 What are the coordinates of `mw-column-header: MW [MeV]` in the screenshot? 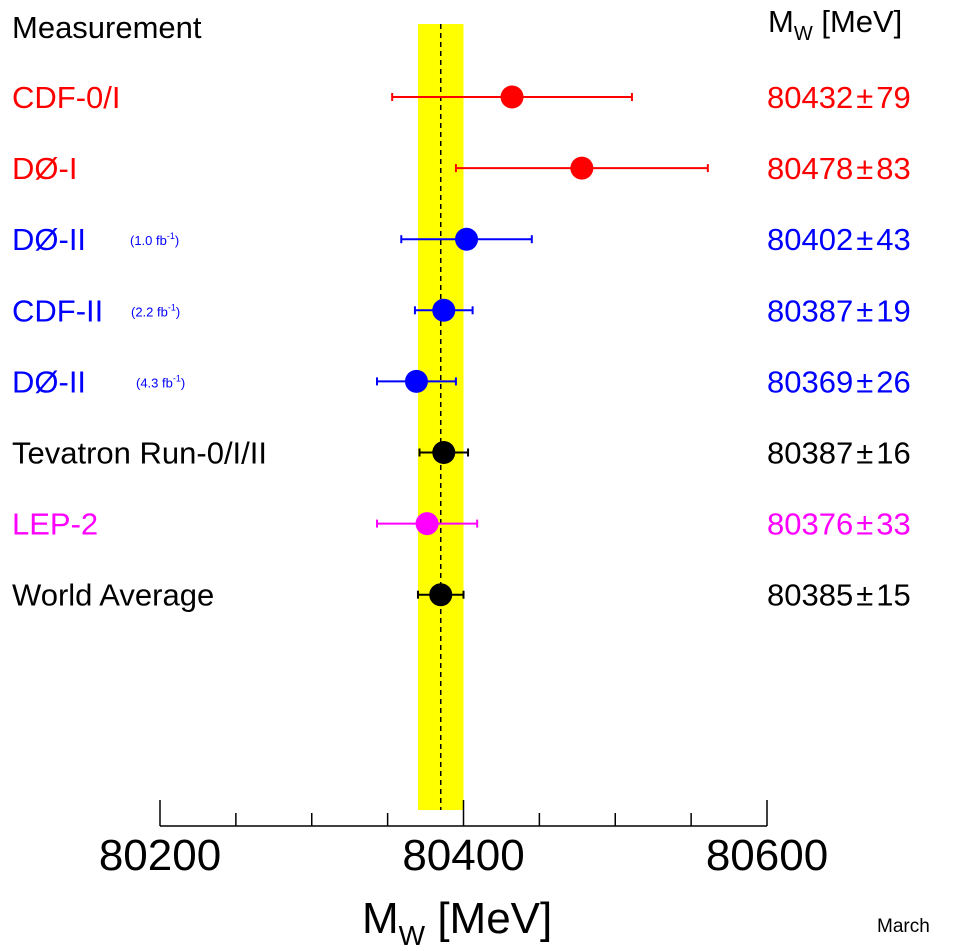 It's located at (835, 24).